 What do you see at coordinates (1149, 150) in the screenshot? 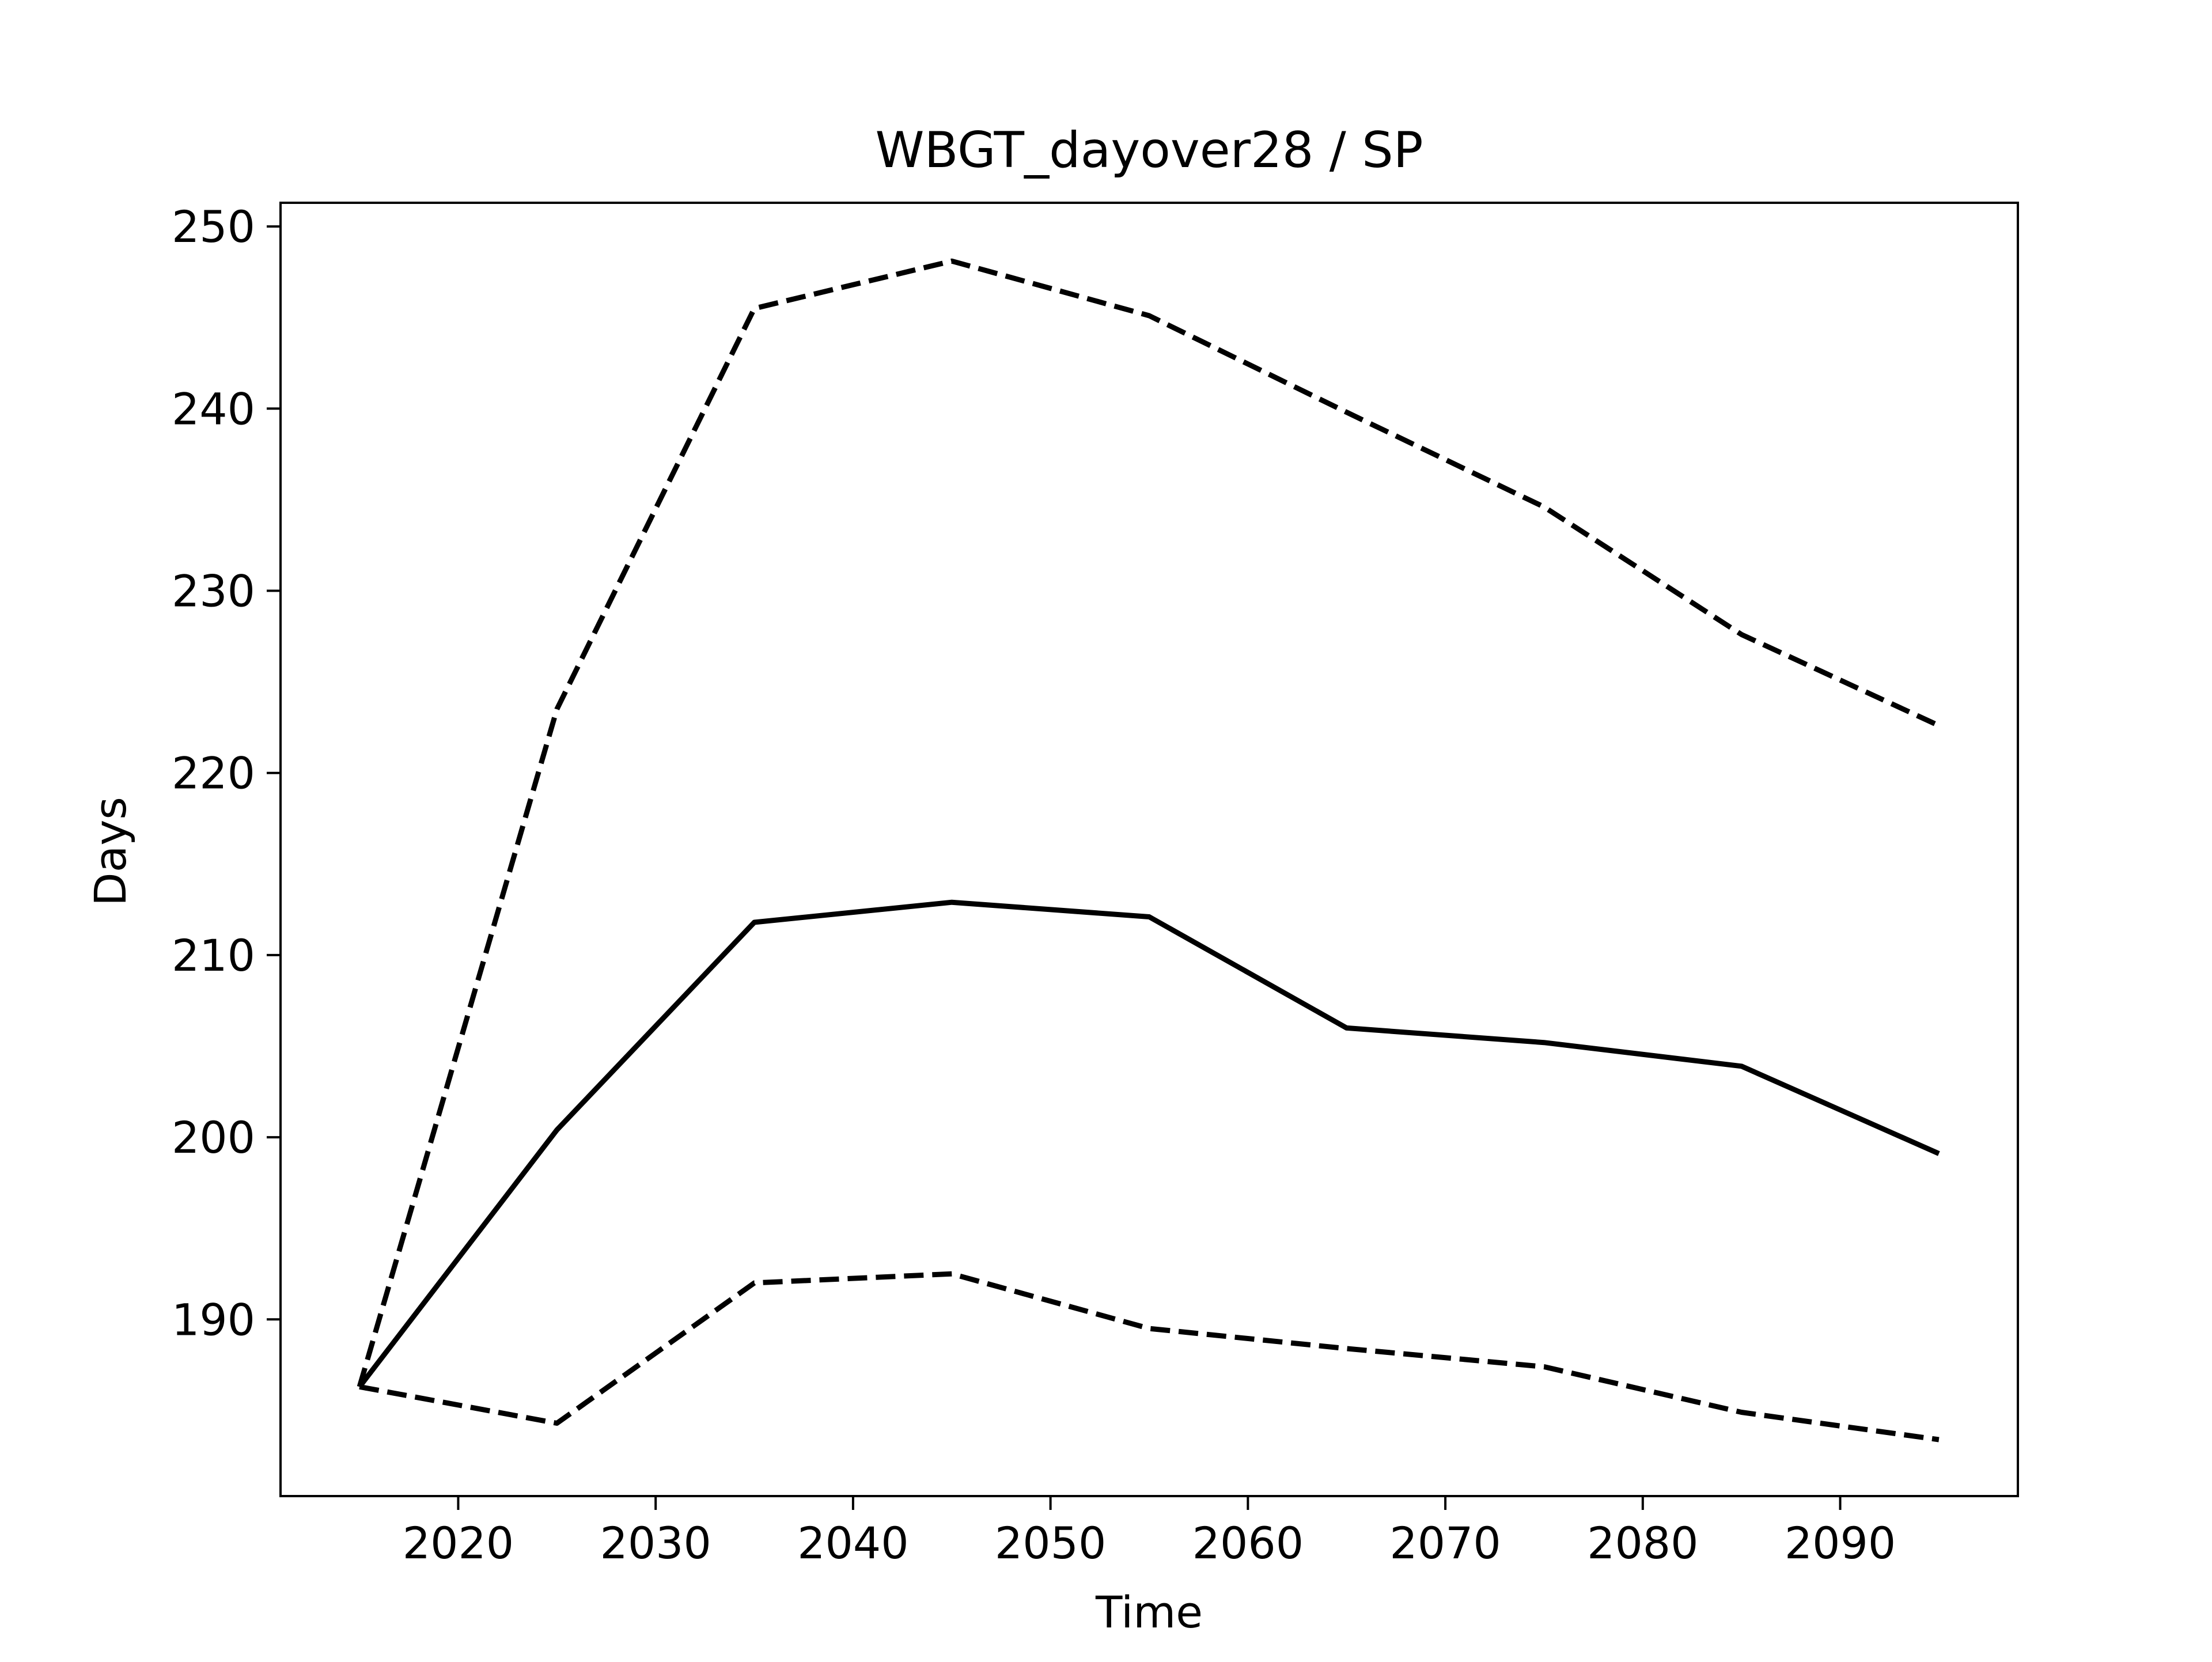
I see `chart-title: WBGT_dayover28 / SP` at bounding box center [1149, 150].